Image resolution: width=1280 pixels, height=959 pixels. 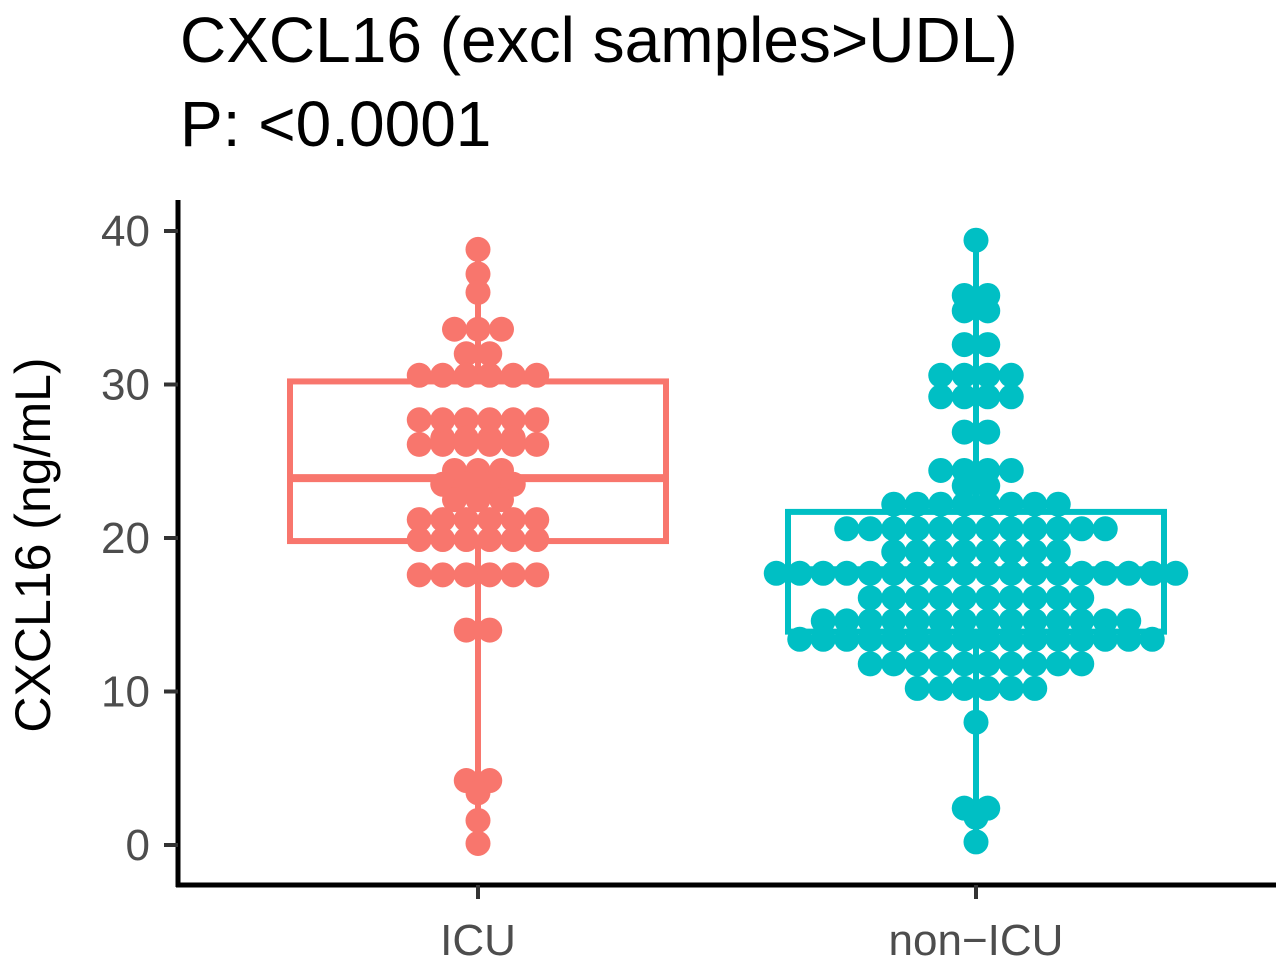 I want to click on y-tick-label: 0, so click(x=138, y=845).